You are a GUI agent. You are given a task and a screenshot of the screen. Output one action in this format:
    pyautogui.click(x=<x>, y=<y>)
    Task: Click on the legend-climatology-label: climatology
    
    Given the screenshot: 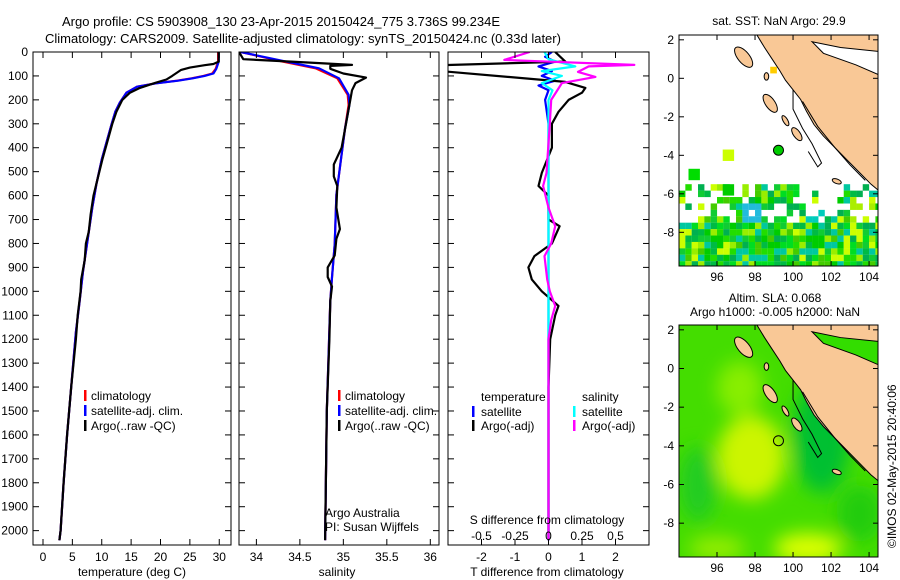 What is the action you would take?
    pyautogui.click(x=121, y=396)
    